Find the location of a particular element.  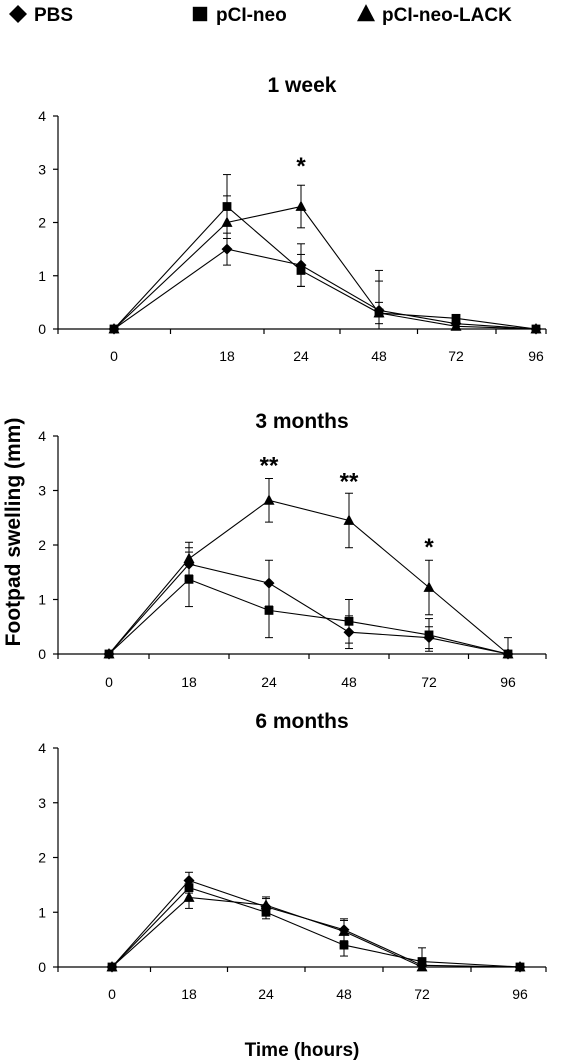

panel-title: 6 months is located at coordinates (301, 721).